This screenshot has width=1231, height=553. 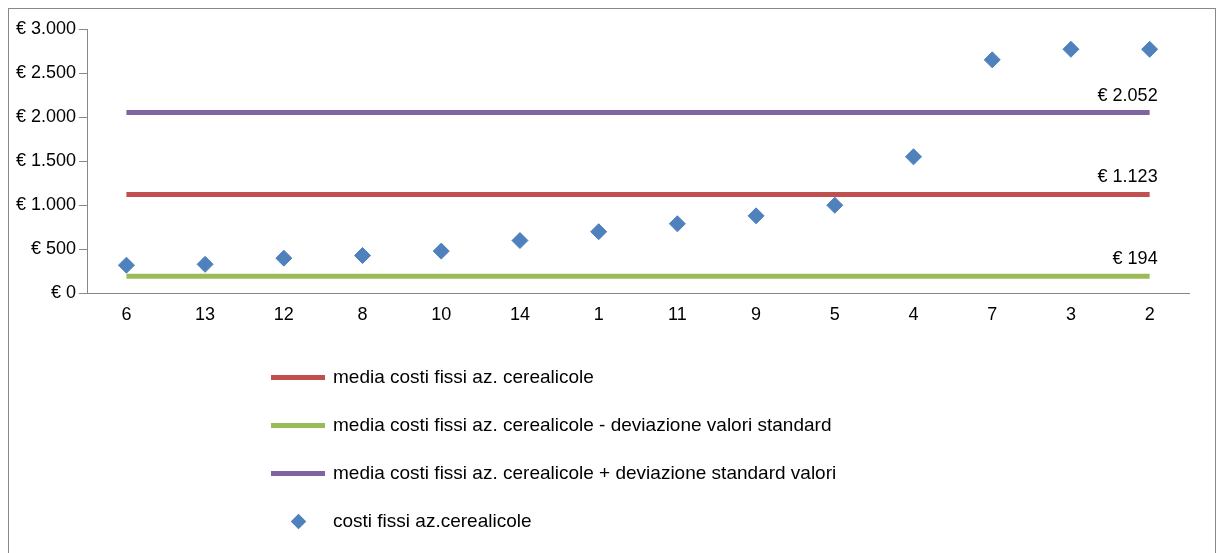 What do you see at coordinates (1135, 258) in the screenshot?
I see `data-label: € 194` at bounding box center [1135, 258].